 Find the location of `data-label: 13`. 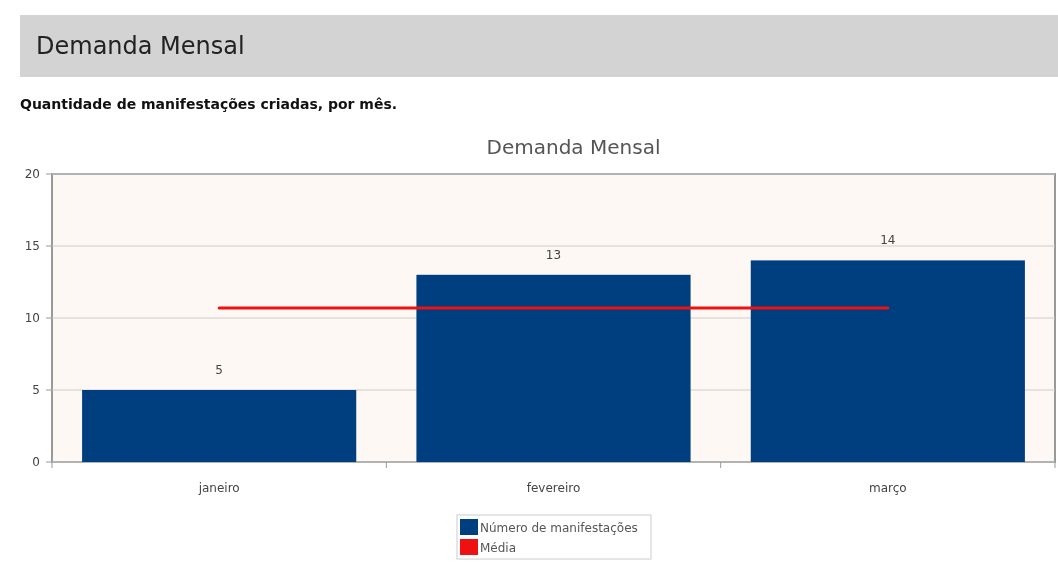

data-label: 13 is located at coordinates (553, 254).